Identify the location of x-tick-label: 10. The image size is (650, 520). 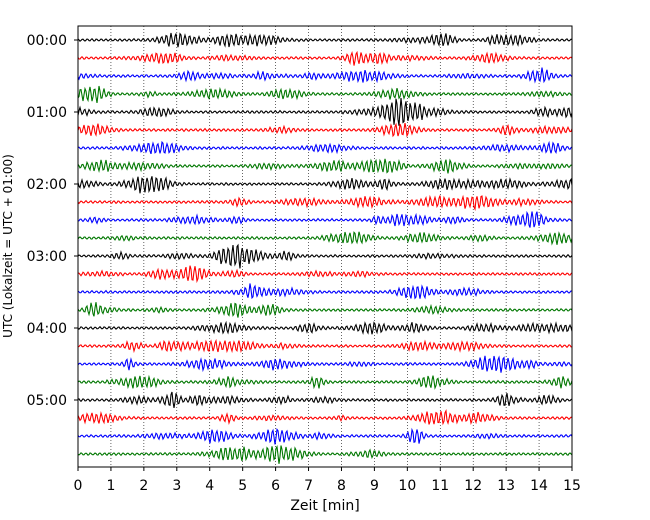
(407, 486).